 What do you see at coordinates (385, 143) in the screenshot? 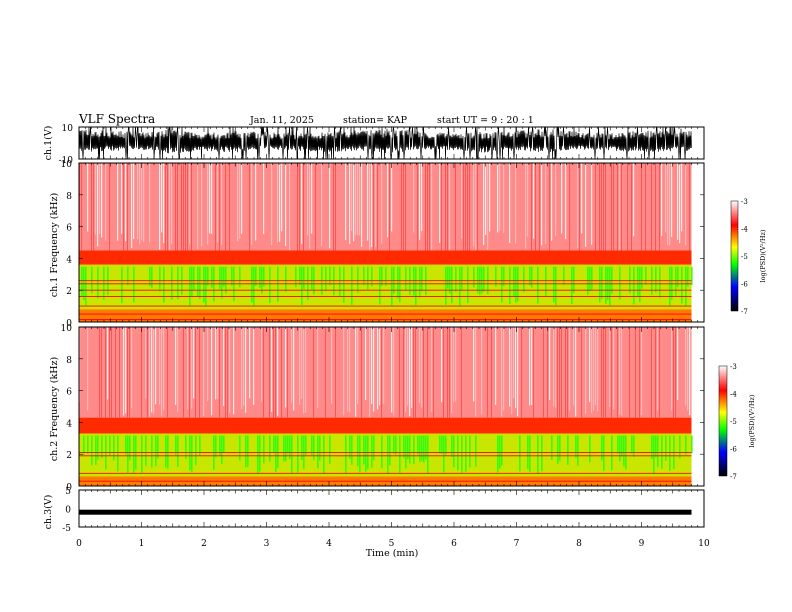
I see `ch1-trace` at bounding box center [385, 143].